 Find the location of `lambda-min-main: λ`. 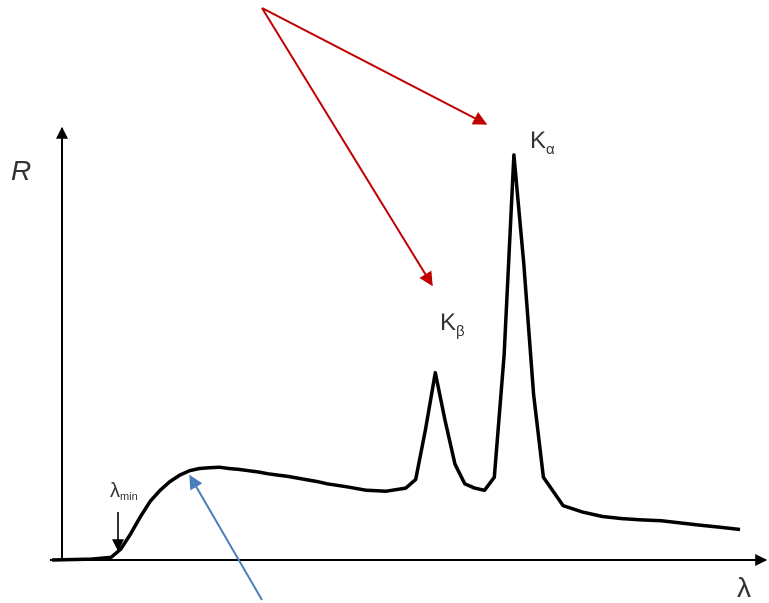

lambda-min-main: λ is located at coordinates (115, 491).